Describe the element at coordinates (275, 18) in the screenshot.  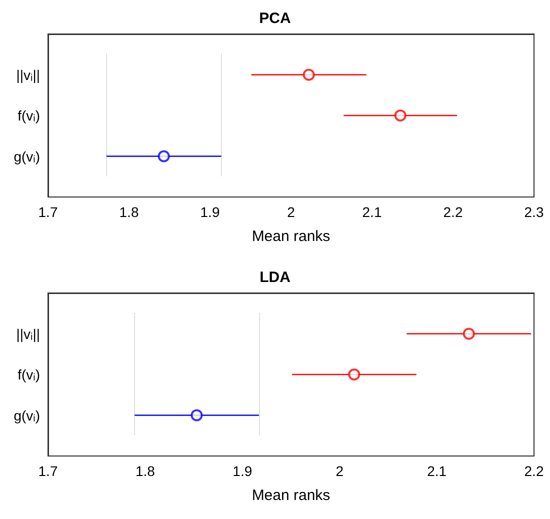
I see `chart-title: PCA` at that location.